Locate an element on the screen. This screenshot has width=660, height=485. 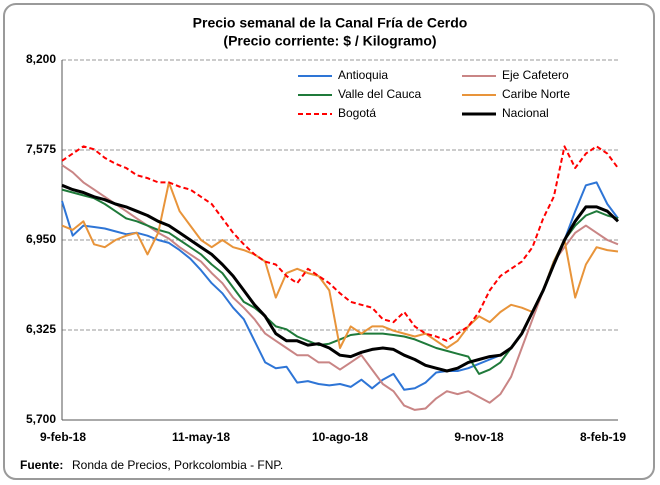
y-tick-label: 6,950 is located at coordinates (41, 239).